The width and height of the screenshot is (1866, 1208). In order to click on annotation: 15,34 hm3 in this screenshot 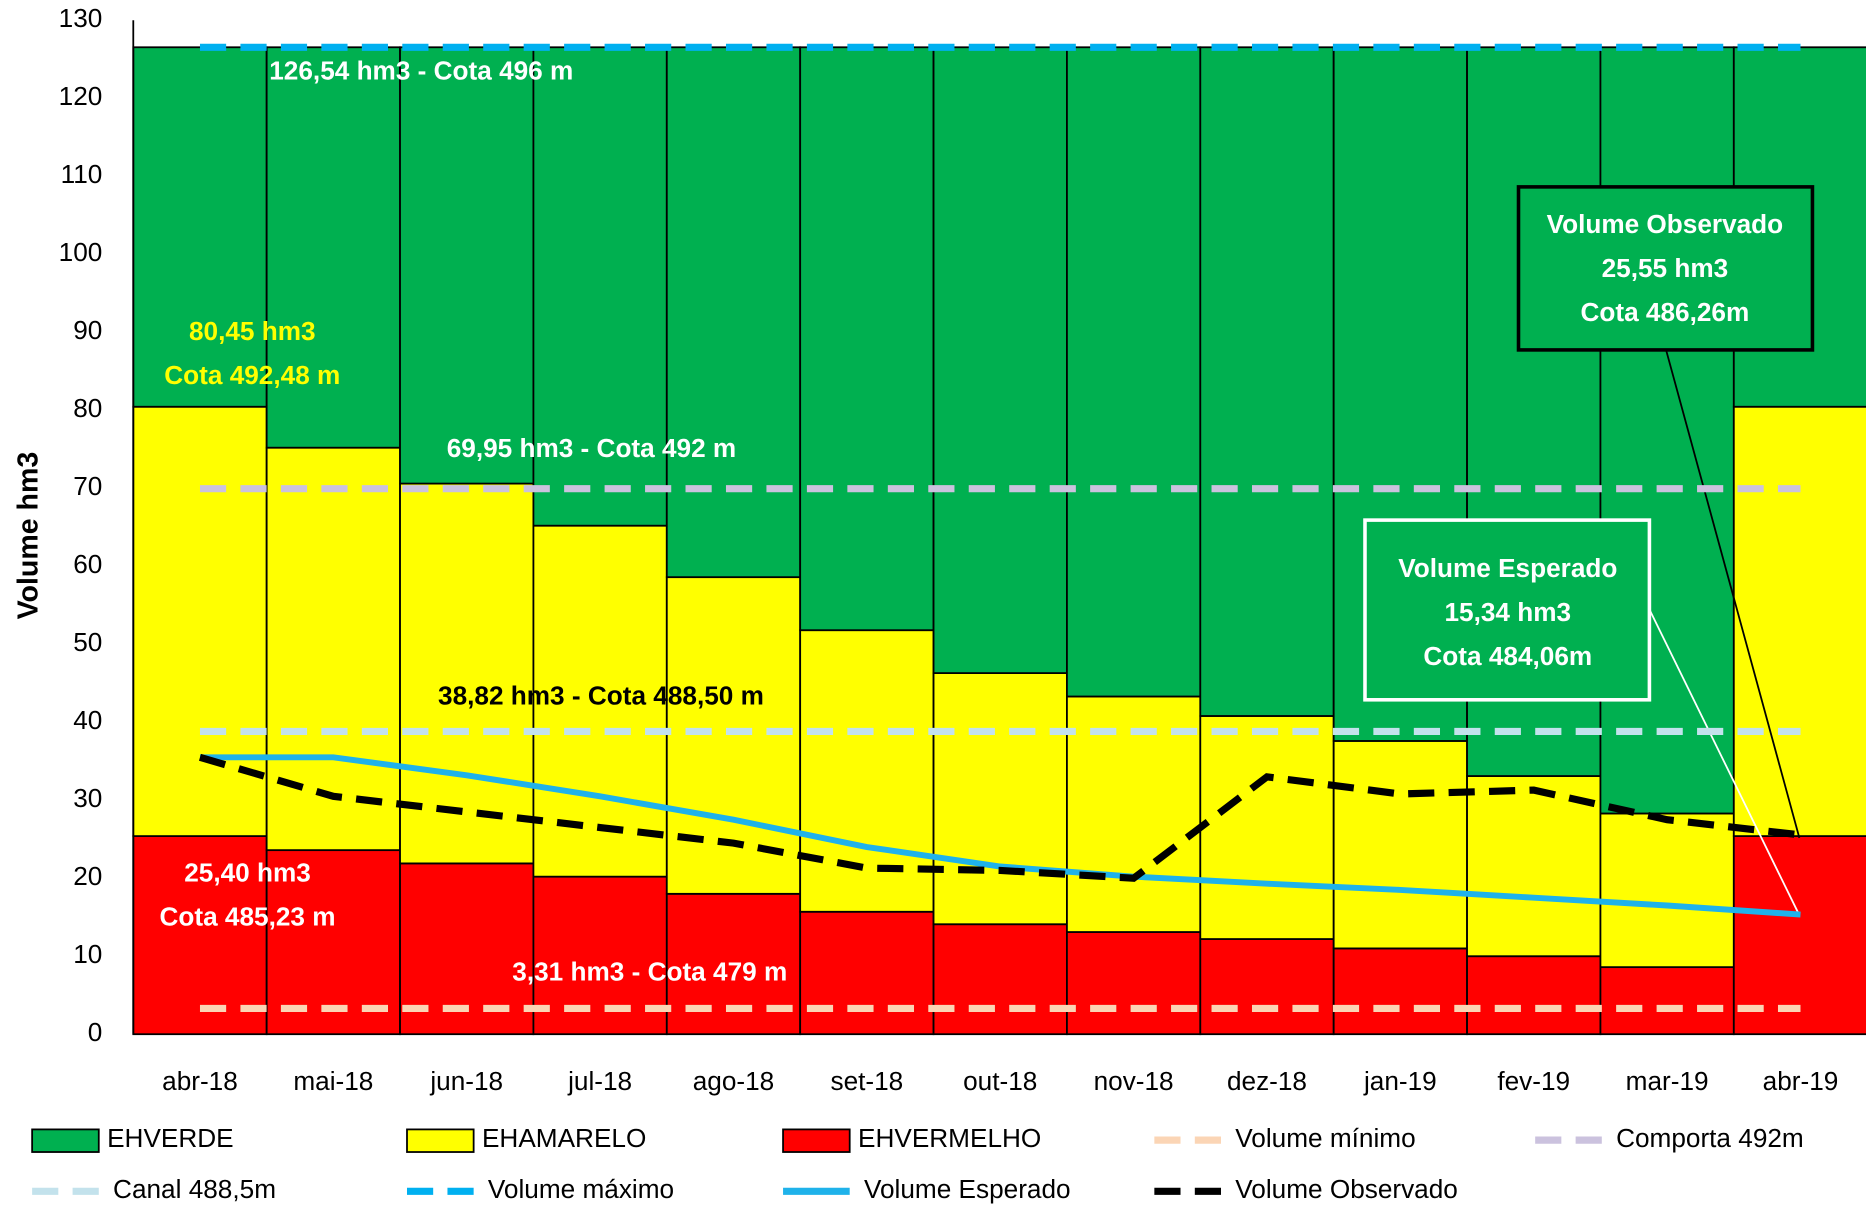, I will do `click(1507, 612)`.